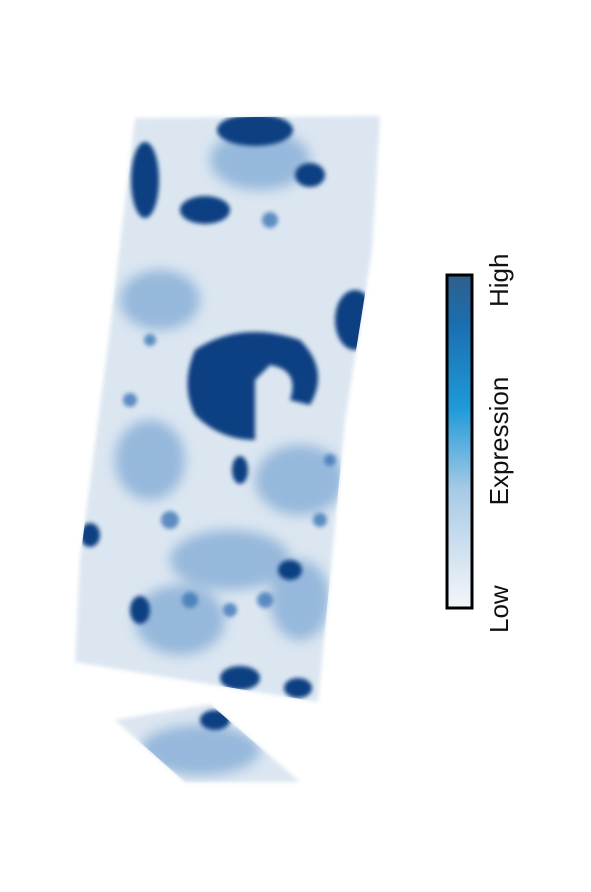 The height and width of the screenshot is (892, 591). I want to click on colorbar: Low Expression High, so click(479, 443).